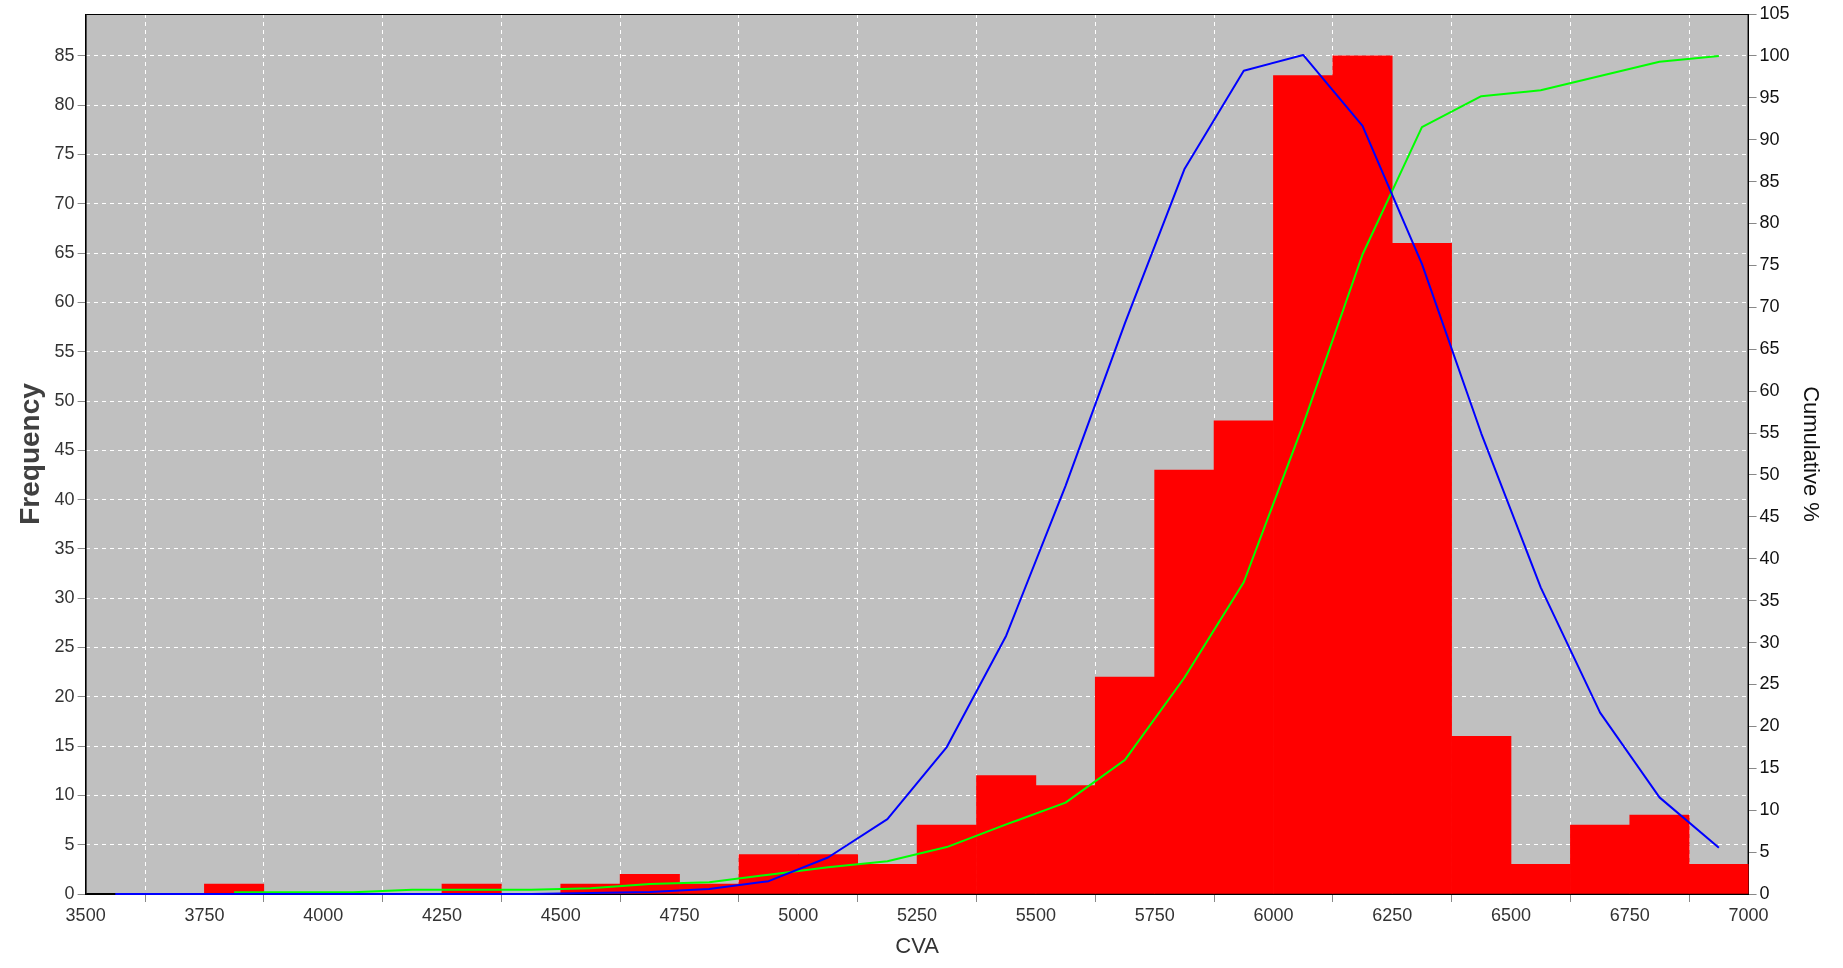 This screenshot has width=1843, height=968. I want to click on x-tick-label: 5500, so click(1035, 914).